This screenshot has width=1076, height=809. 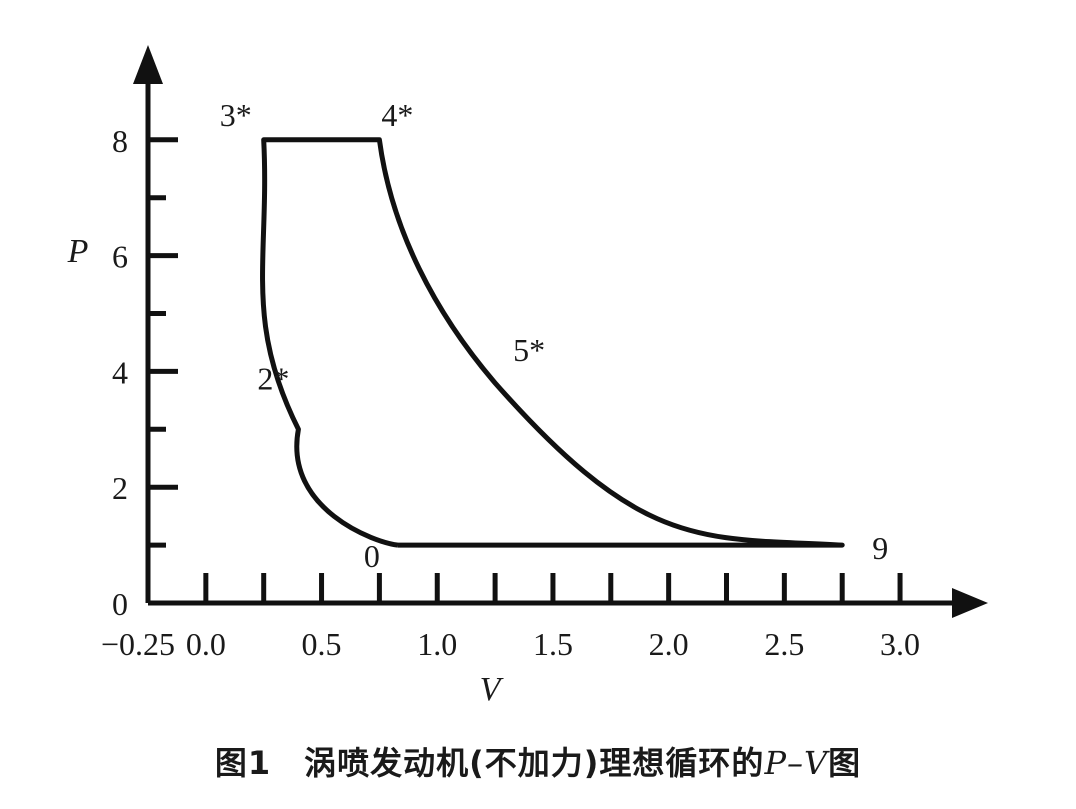 What do you see at coordinates (273, 378) in the screenshot?
I see `point-label: 2*` at bounding box center [273, 378].